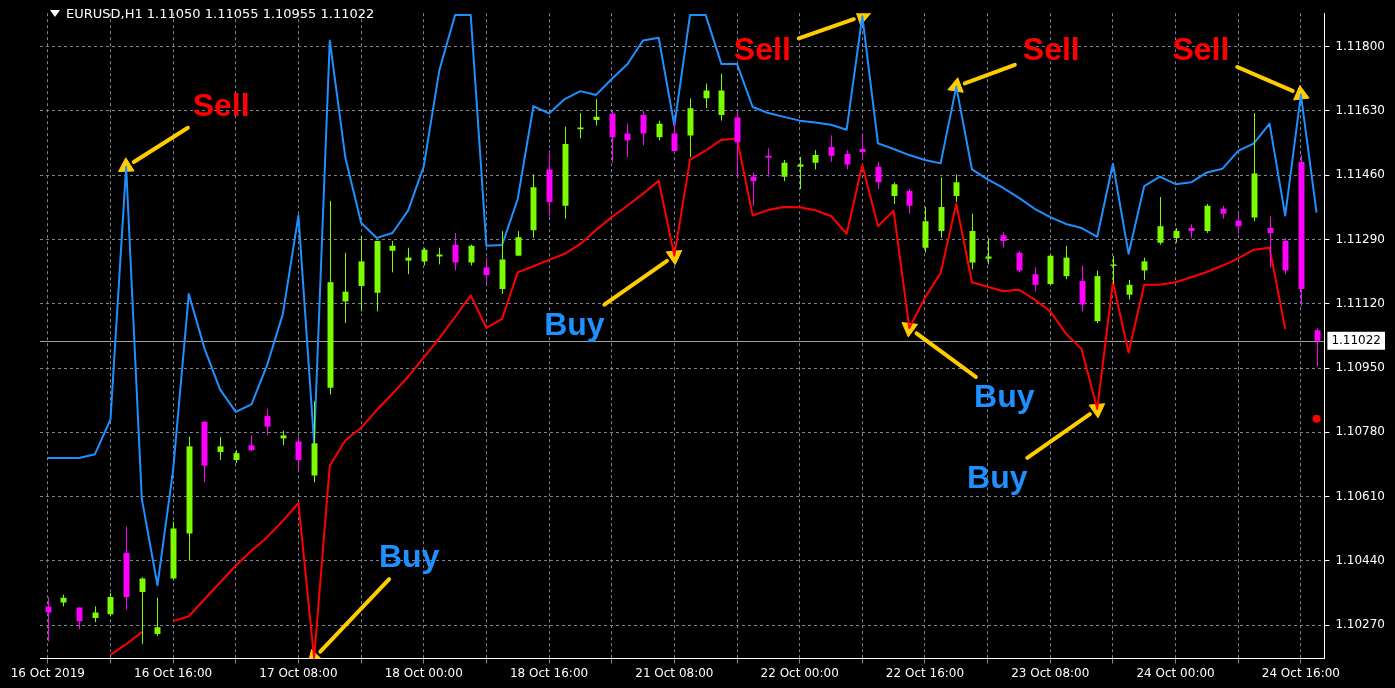 Image resolution: width=1395 pixels, height=688 pixels. What do you see at coordinates (1360, 45) in the screenshot?
I see `y-tick-label: 1.11800` at bounding box center [1360, 45].